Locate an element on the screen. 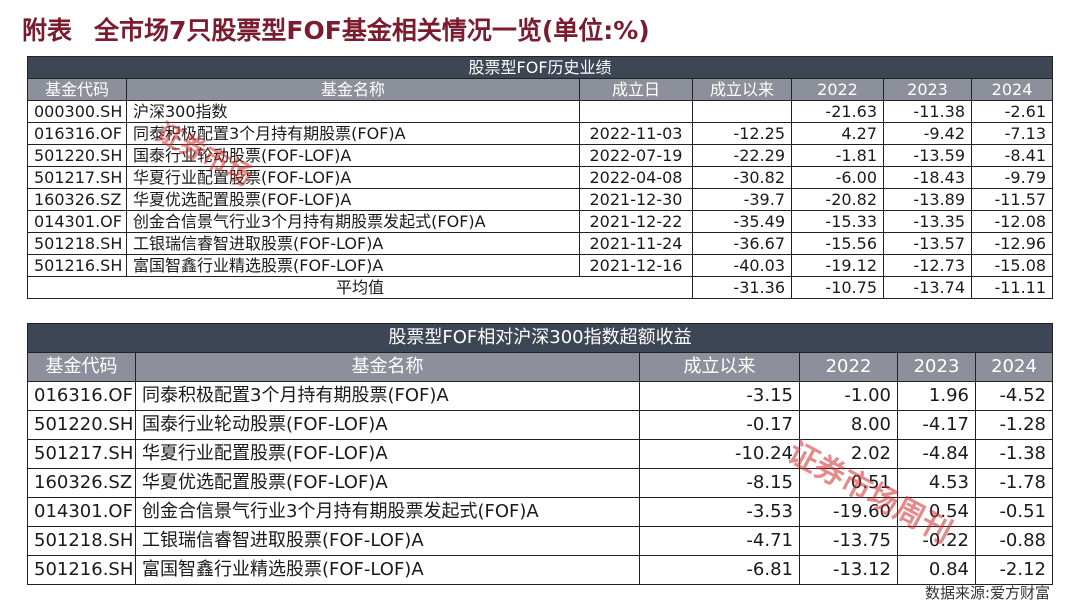 The height and width of the screenshot is (614, 1080). return-2024: -11.57 is located at coordinates (1012, 199).